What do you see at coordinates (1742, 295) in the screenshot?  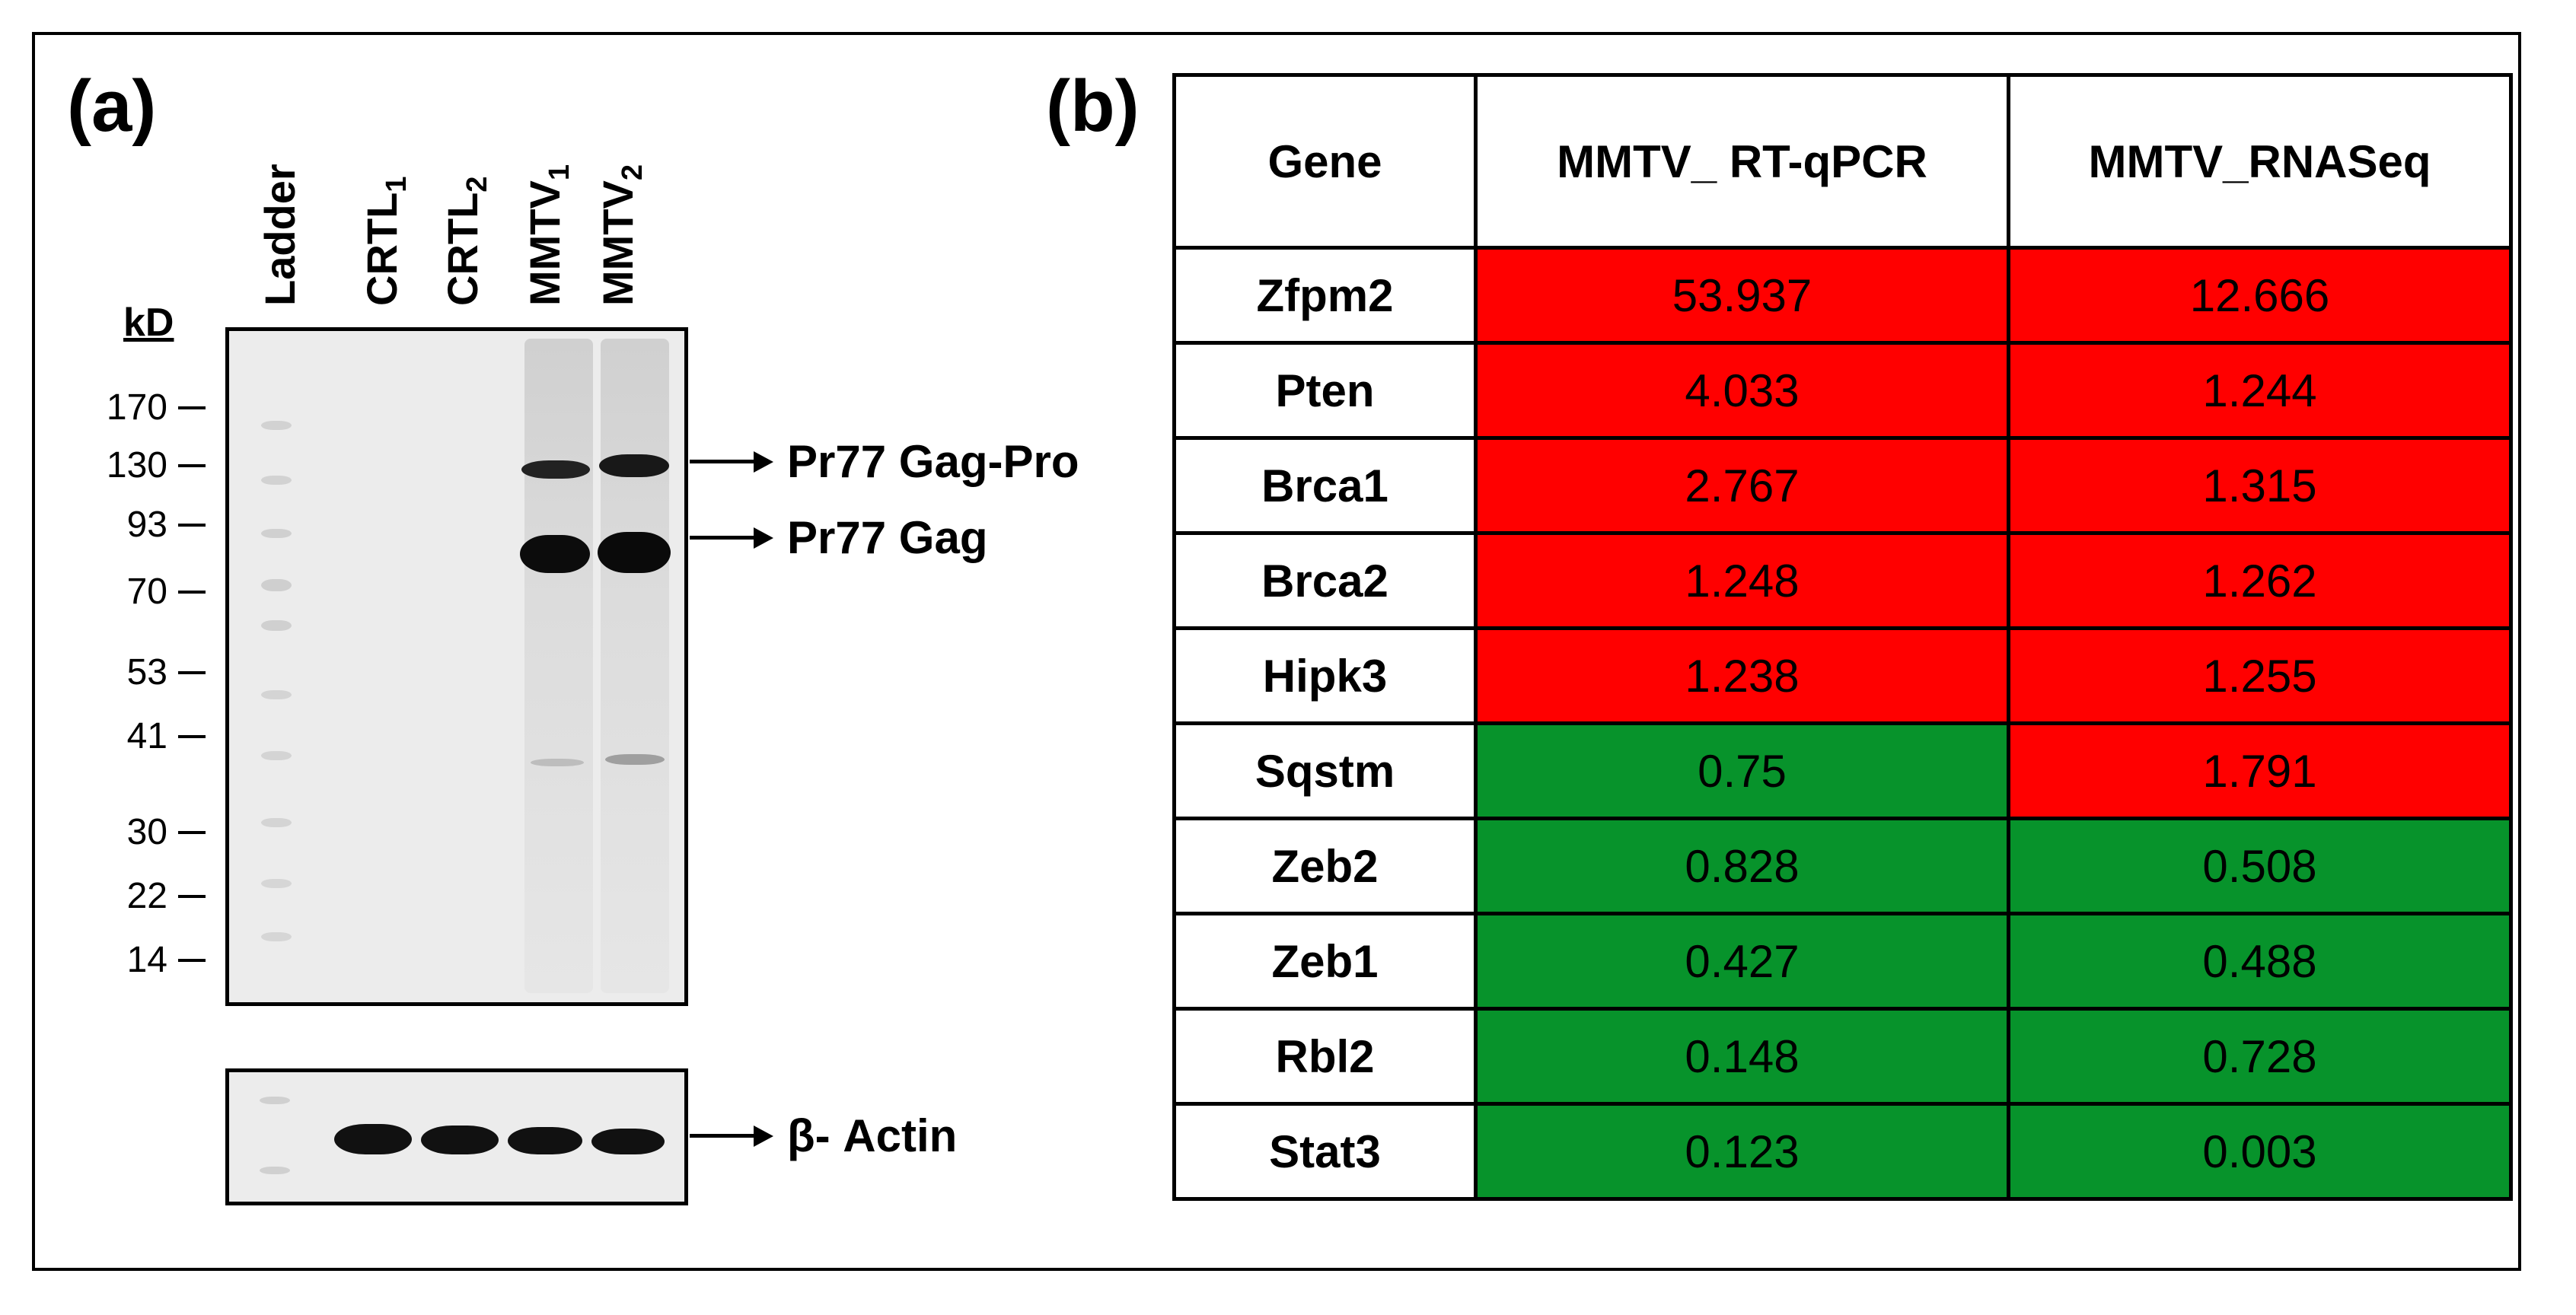 I see `rt-qpcr-value-cell: 53.937` at bounding box center [1742, 295].